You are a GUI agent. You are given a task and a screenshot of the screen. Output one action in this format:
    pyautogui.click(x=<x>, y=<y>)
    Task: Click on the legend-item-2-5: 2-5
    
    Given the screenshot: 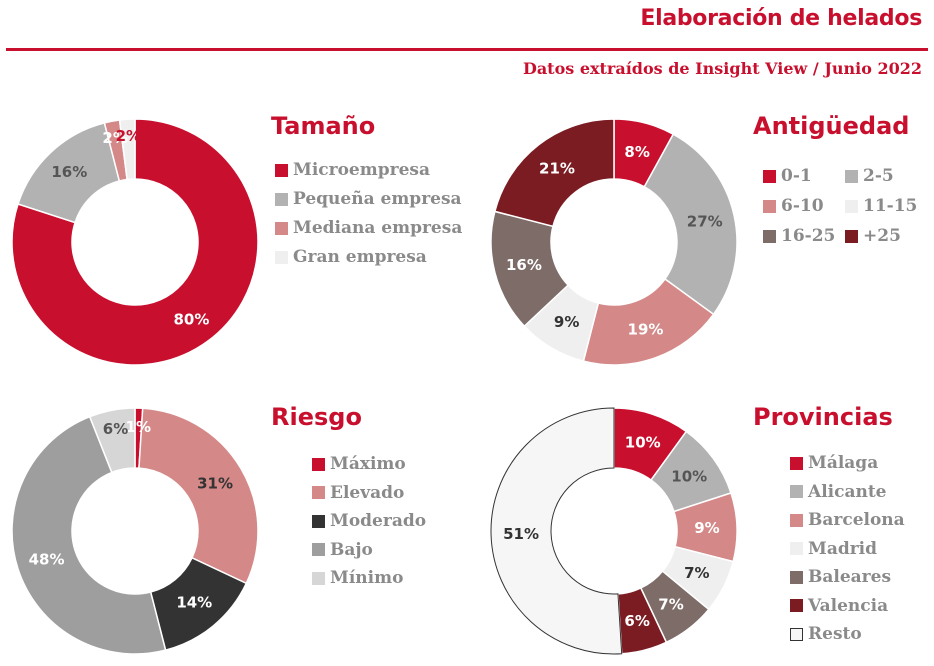 What is the action you would take?
    pyautogui.click(x=869, y=176)
    